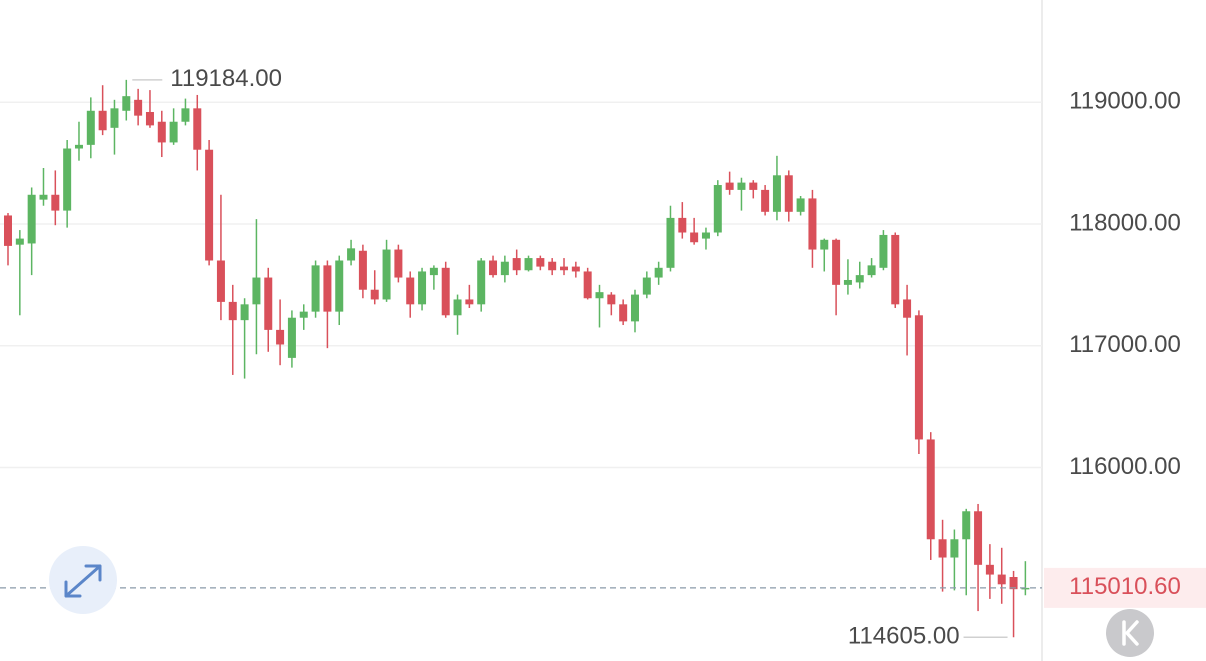 This screenshot has height=661, width=1206. Describe the element at coordinates (1125, 222) in the screenshot. I see `y-tick-label: 118000.00` at that location.